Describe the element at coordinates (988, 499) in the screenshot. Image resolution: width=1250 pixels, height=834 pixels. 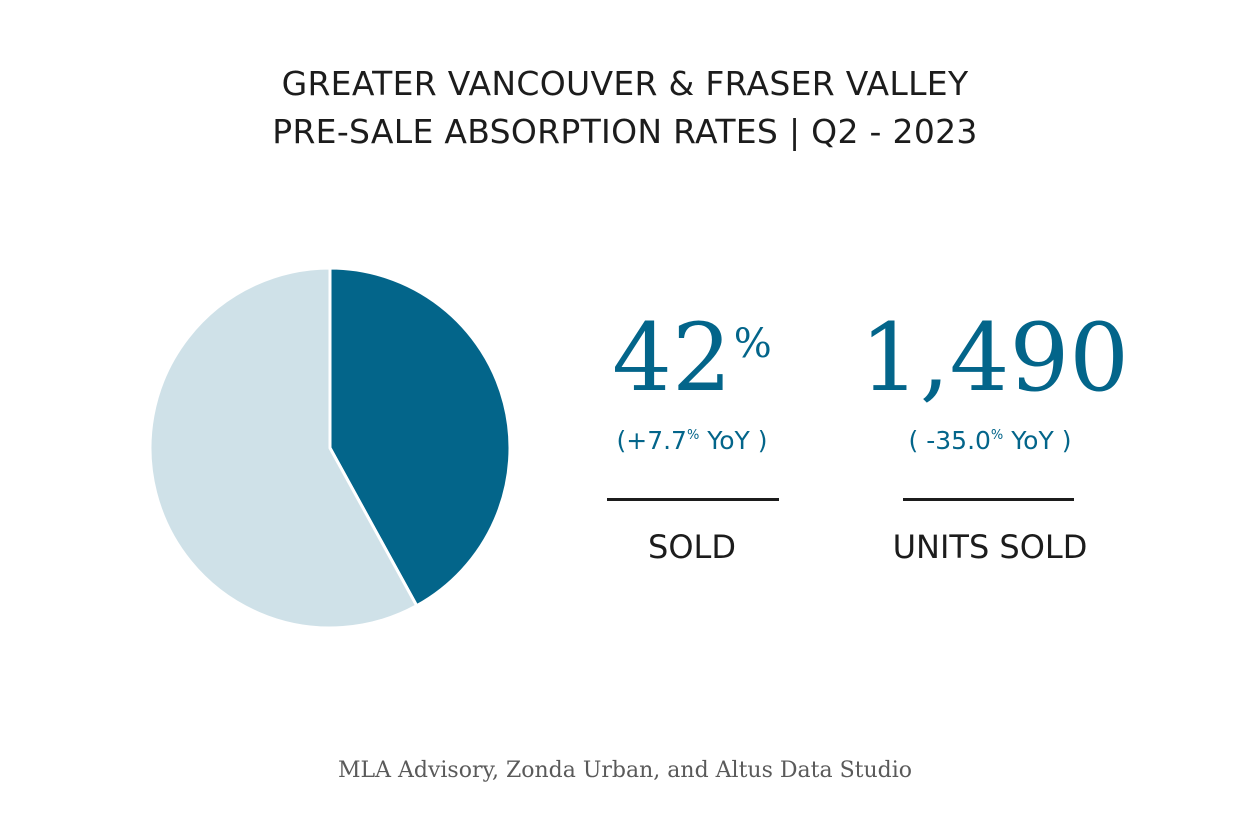
I see `units-divider` at that location.